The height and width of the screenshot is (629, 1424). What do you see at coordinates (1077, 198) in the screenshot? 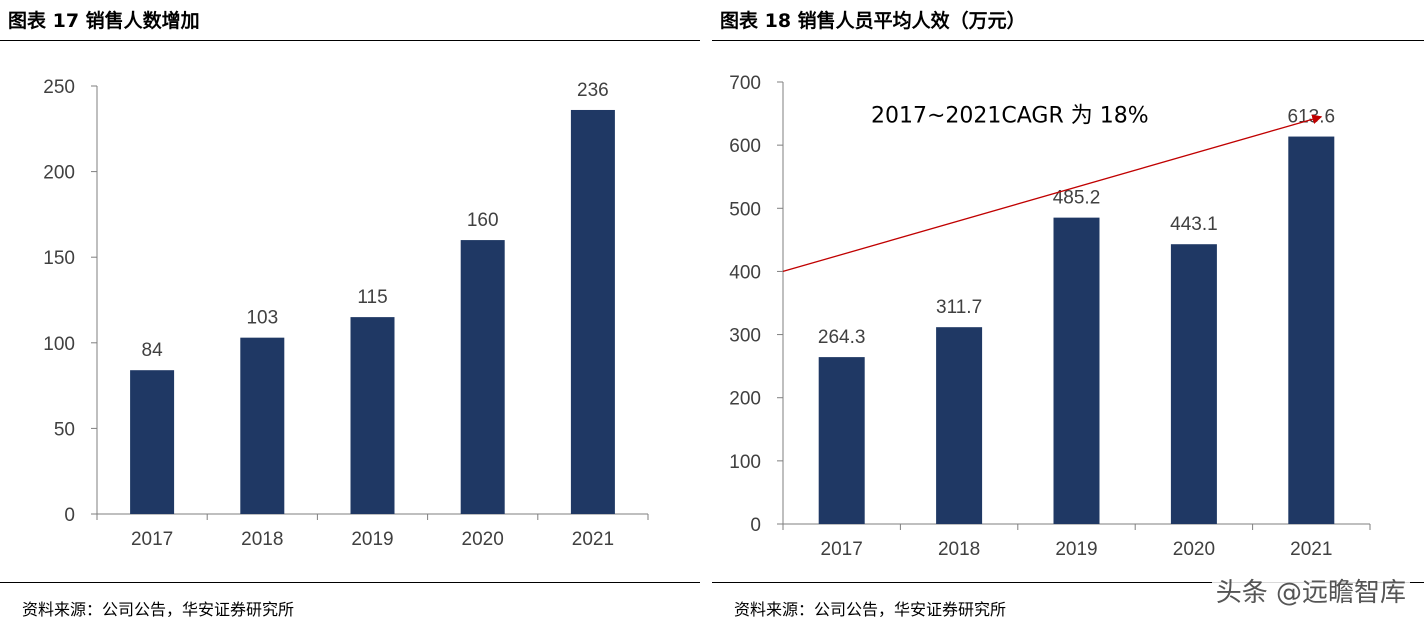
I see `data-label: 485.2` at bounding box center [1077, 198].